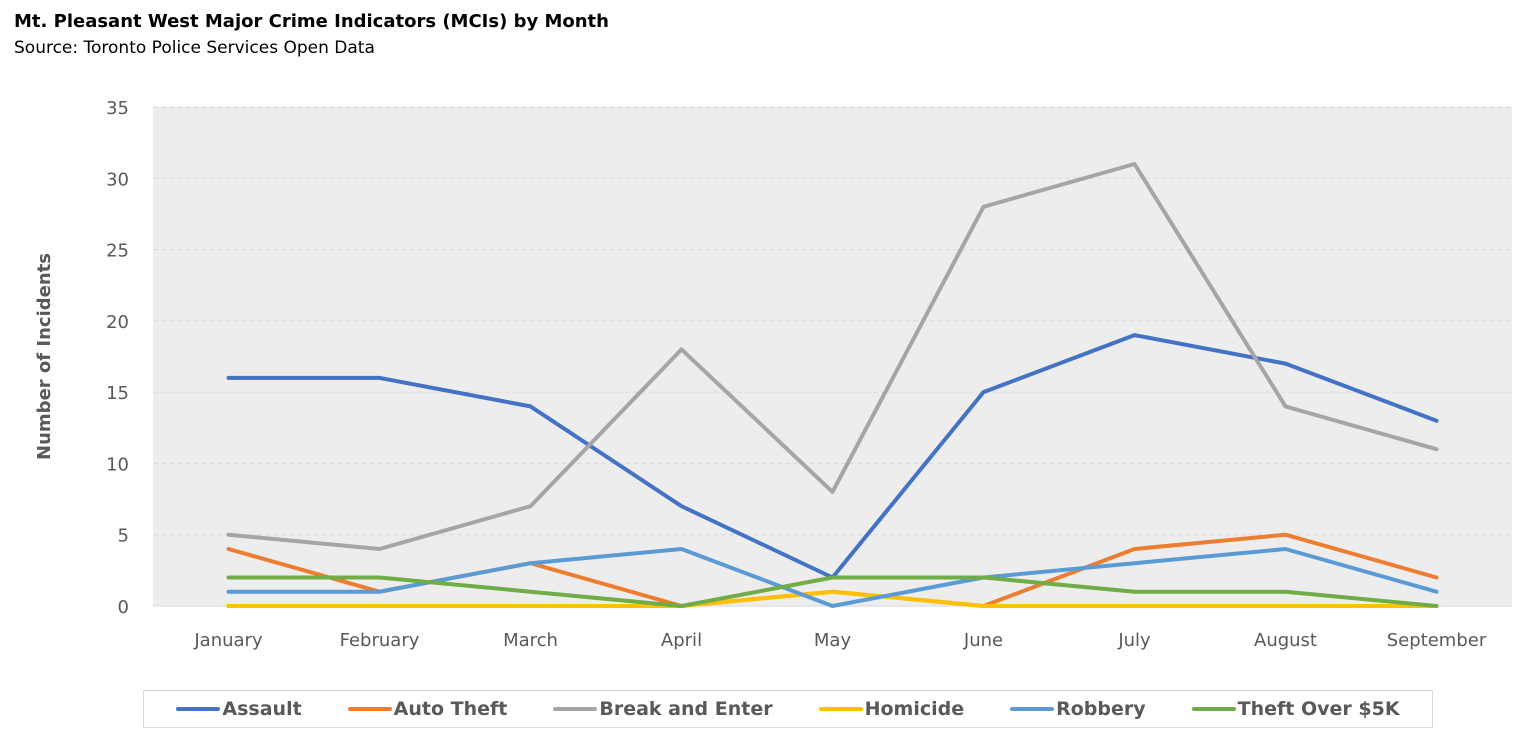  I want to click on series-line-homicide, so click(832, 598).